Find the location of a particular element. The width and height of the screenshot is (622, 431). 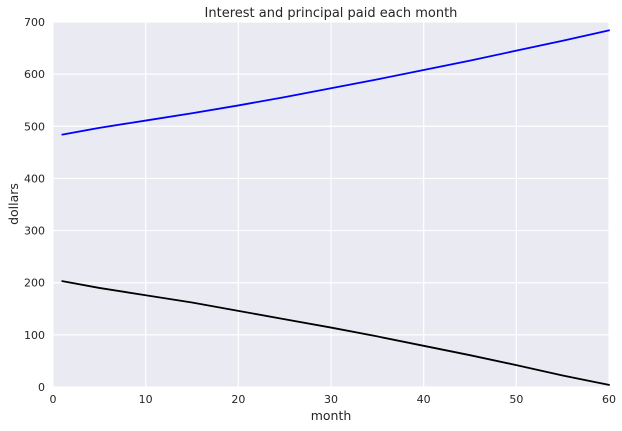

y-tick-label: 0 is located at coordinates (41, 387).